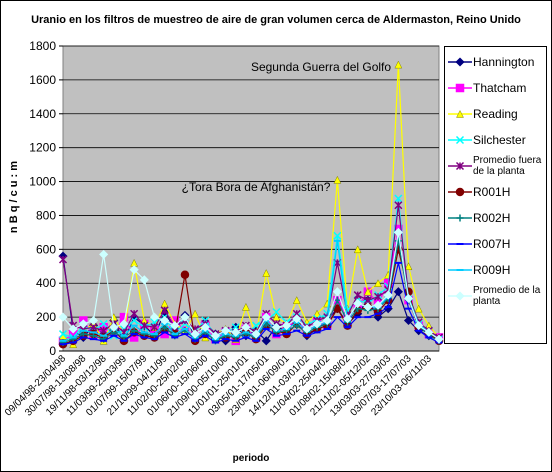  What do you see at coordinates (495, 192) in the screenshot?
I see `legend-entry: R001H` at bounding box center [495, 192].